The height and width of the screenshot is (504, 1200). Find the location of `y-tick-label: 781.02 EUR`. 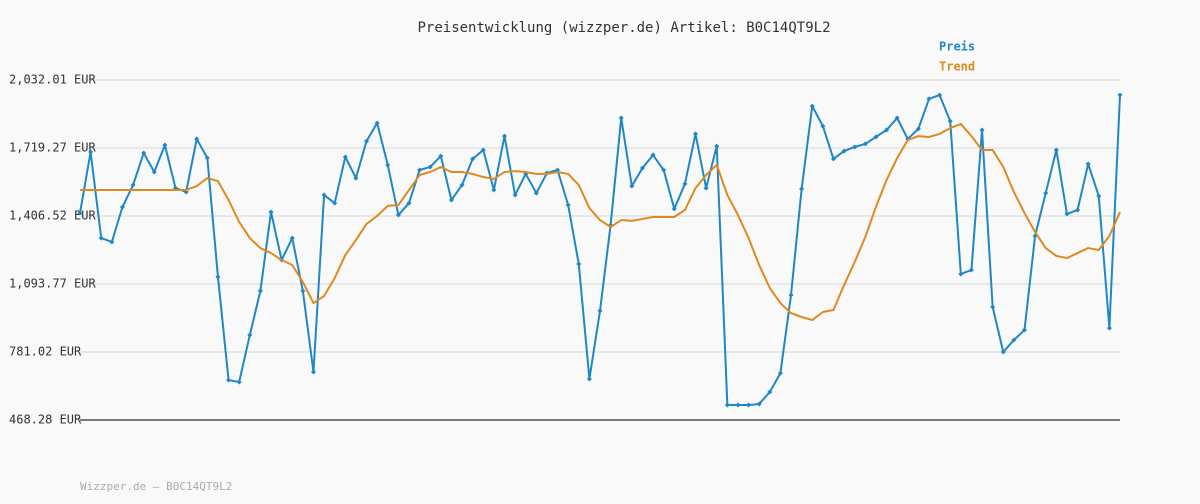

y-tick-label: 781.02 EUR is located at coordinates (45, 352).